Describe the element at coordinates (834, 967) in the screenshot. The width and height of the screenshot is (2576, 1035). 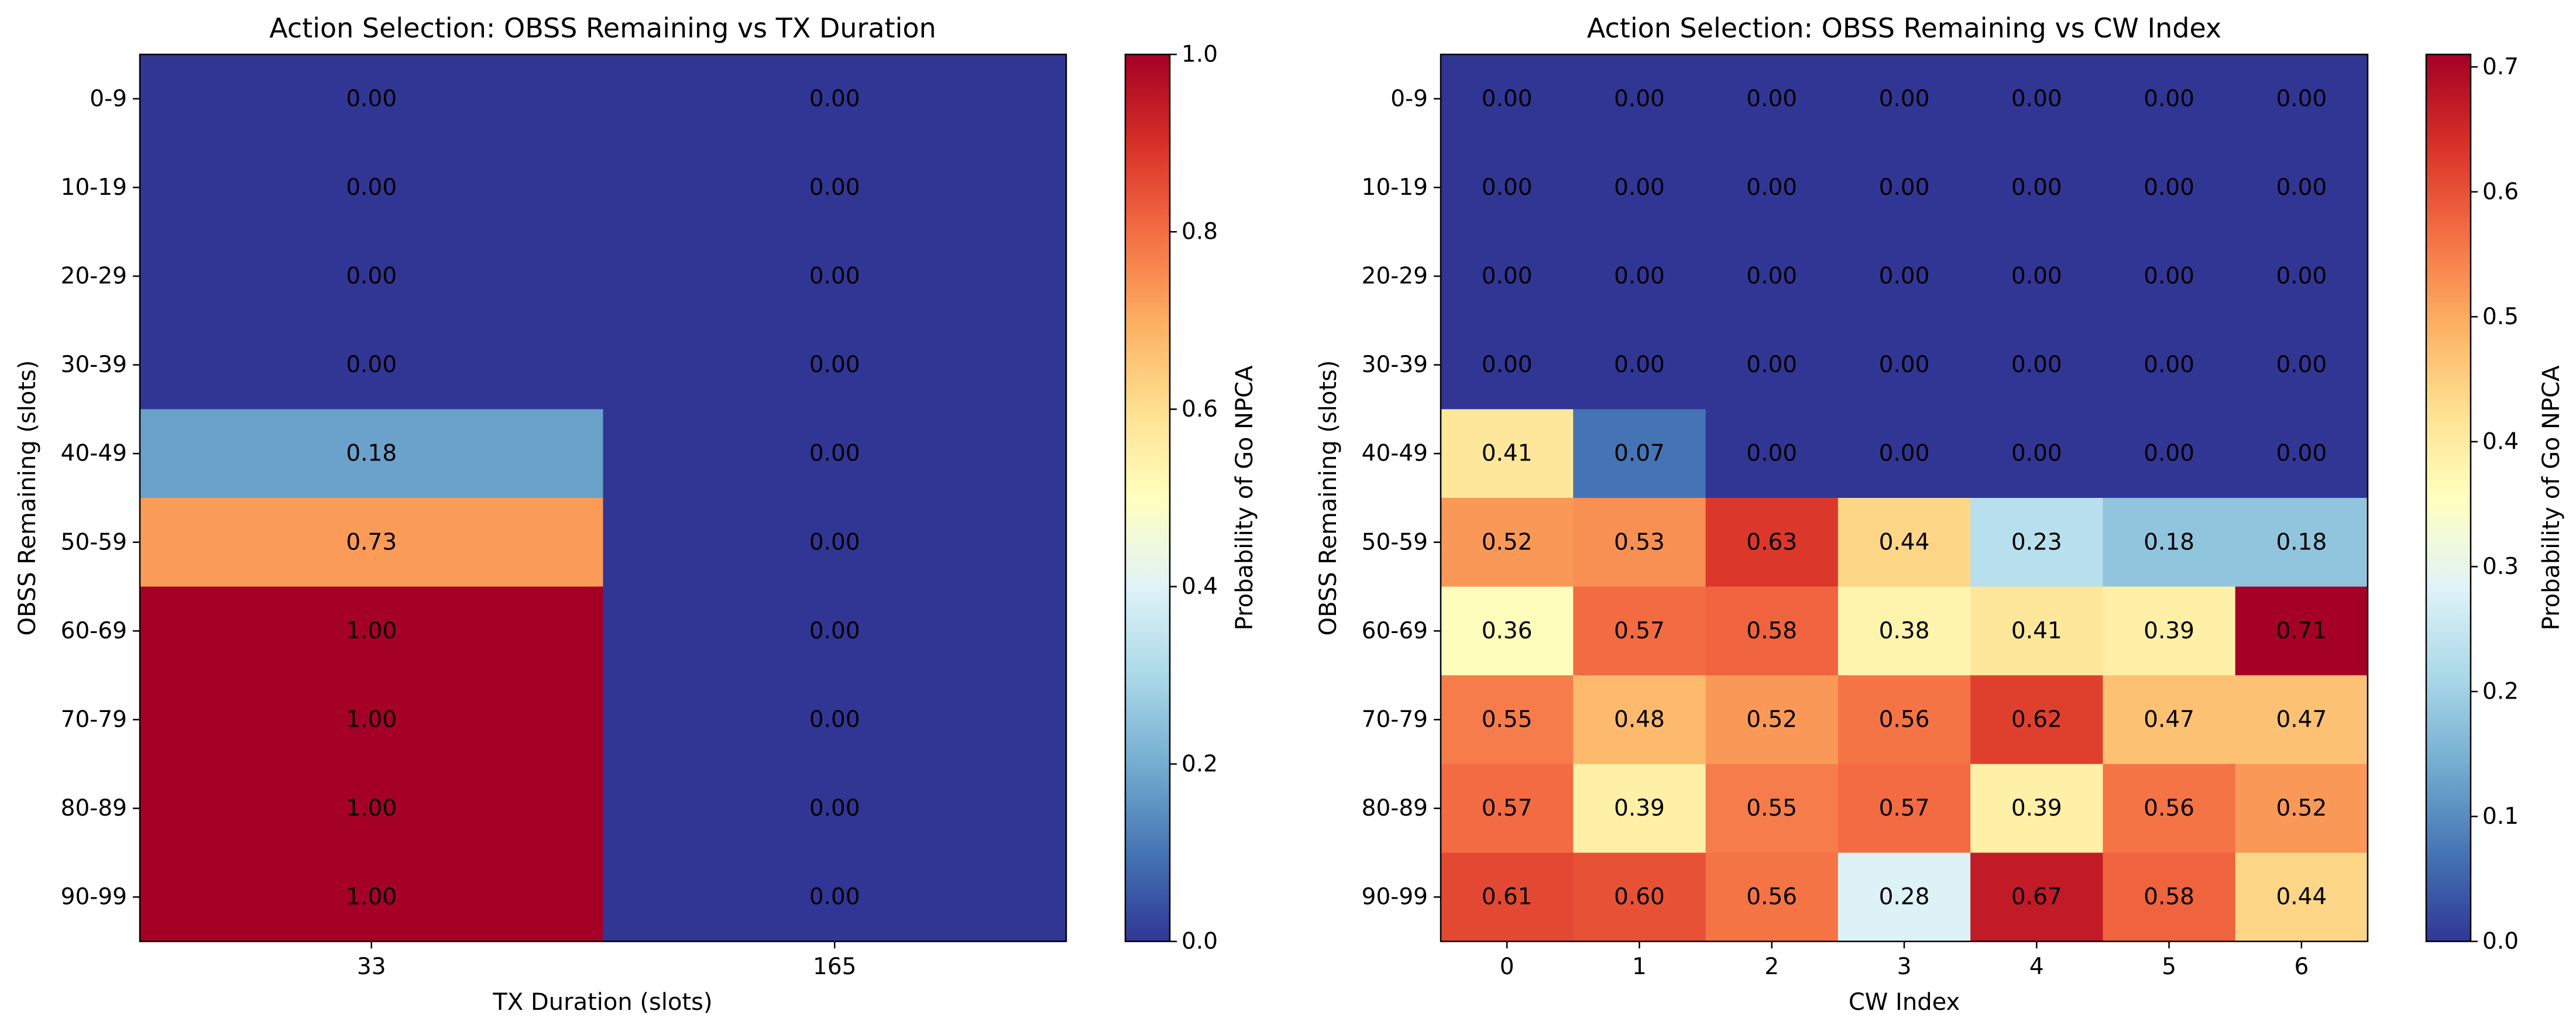
I see `x-tick-label-165: 165` at that location.